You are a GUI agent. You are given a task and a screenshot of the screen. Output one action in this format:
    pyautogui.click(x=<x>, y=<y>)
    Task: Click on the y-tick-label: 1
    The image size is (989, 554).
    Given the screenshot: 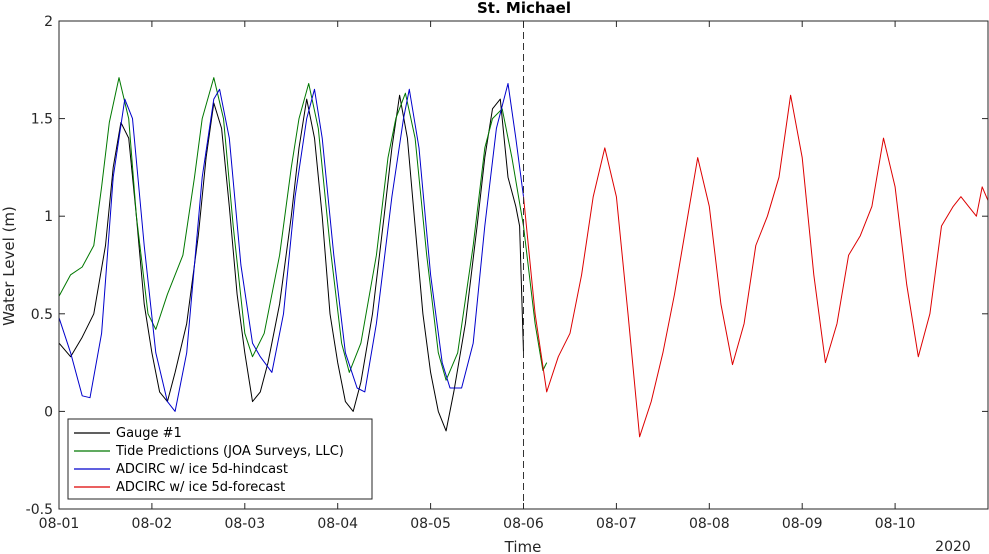 What is the action you would take?
    pyautogui.click(x=48, y=217)
    